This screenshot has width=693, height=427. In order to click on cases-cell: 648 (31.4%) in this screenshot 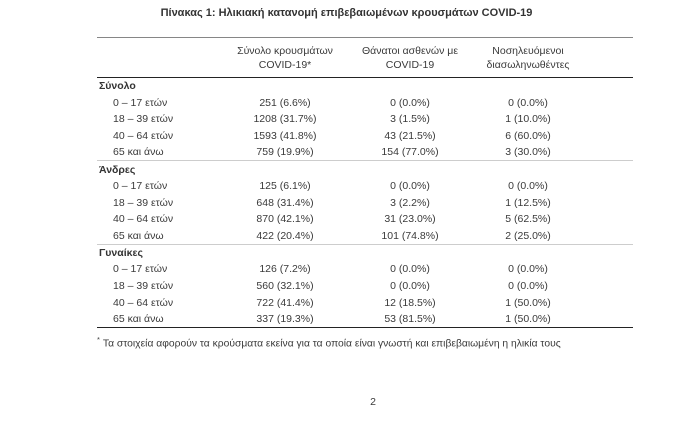, I will do `click(285, 202)`.